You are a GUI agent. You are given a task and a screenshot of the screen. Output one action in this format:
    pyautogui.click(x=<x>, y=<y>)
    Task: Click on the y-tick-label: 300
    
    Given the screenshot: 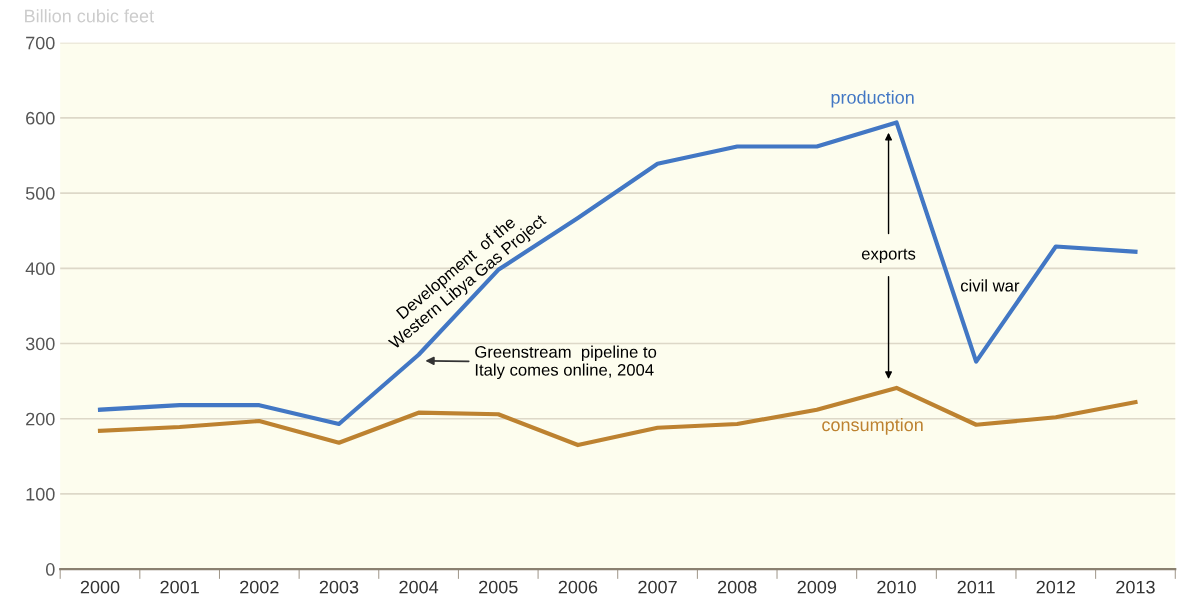 What is the action you would take?
    pyautogui.click(x=40, y=344)
    